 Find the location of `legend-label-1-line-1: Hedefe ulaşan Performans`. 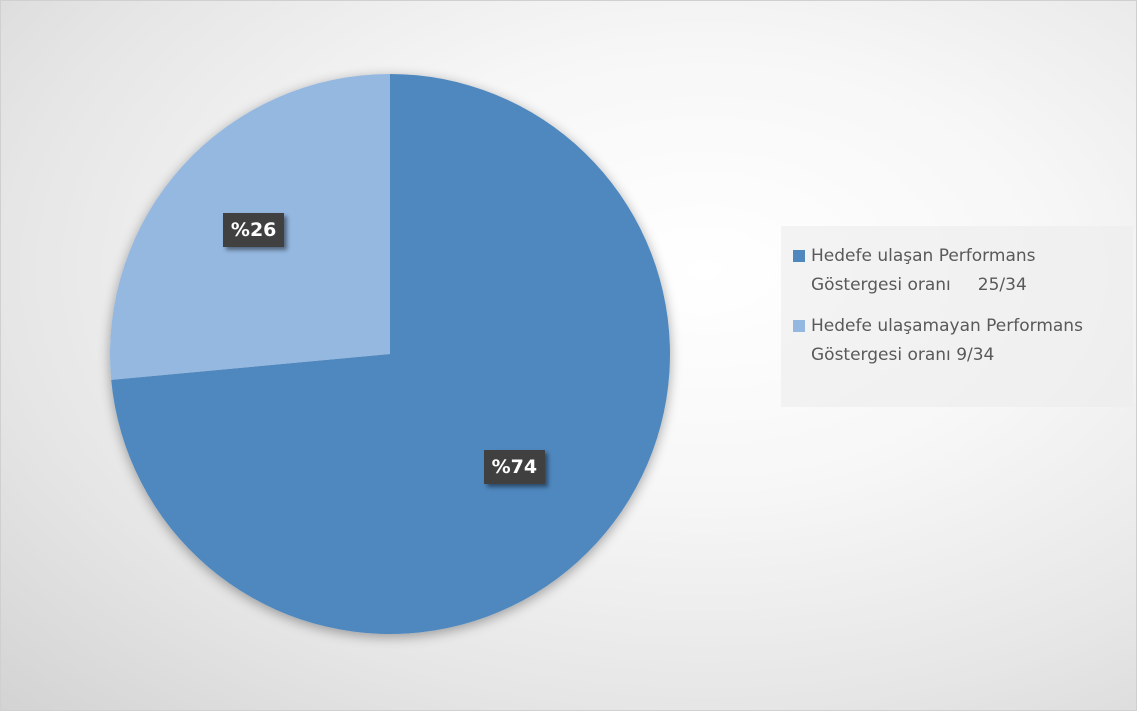

legend-label-1-line-1: Hedefe ulaşan Performans is located at coordinates (923, 256).